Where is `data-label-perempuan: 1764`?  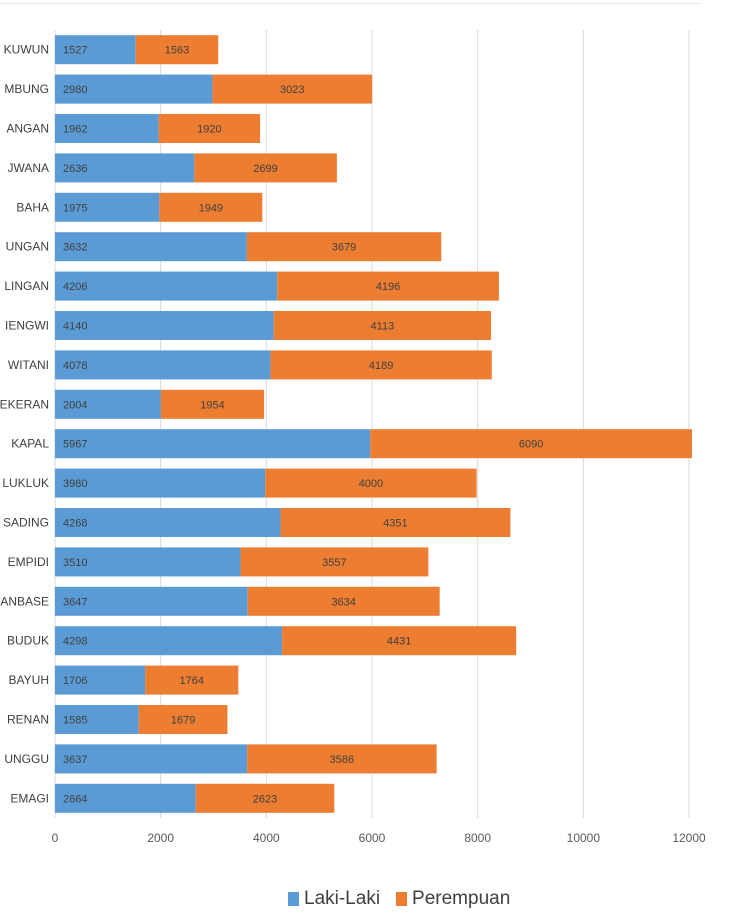
data-label-perempuan: 1764 is located at coordinates (191, 681).